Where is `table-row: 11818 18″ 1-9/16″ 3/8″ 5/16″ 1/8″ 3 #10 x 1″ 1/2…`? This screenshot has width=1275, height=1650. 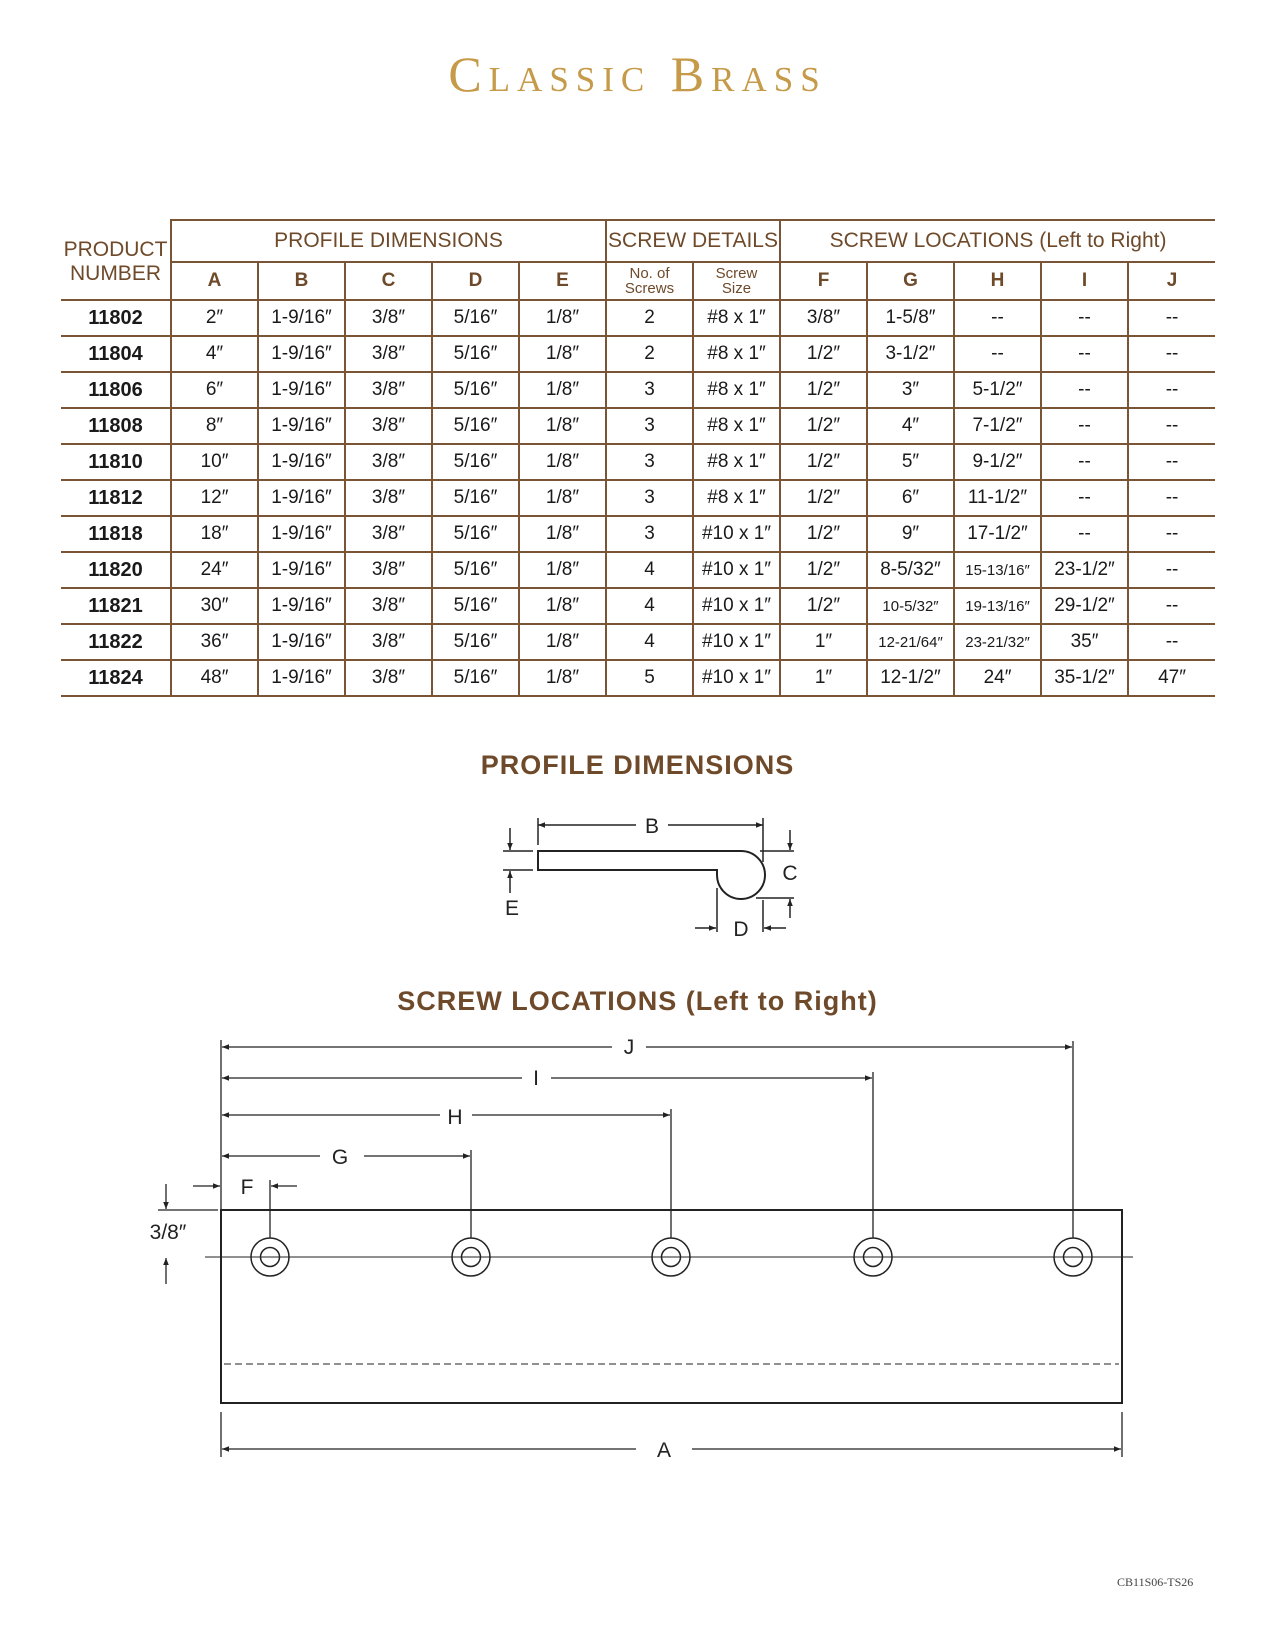 table-row: 11818 18″ 1-9/16″ 3/8″ 5/16″ 1/8″ 3 #10 x 1″ 1/2… is located at coordinates (638, 534).